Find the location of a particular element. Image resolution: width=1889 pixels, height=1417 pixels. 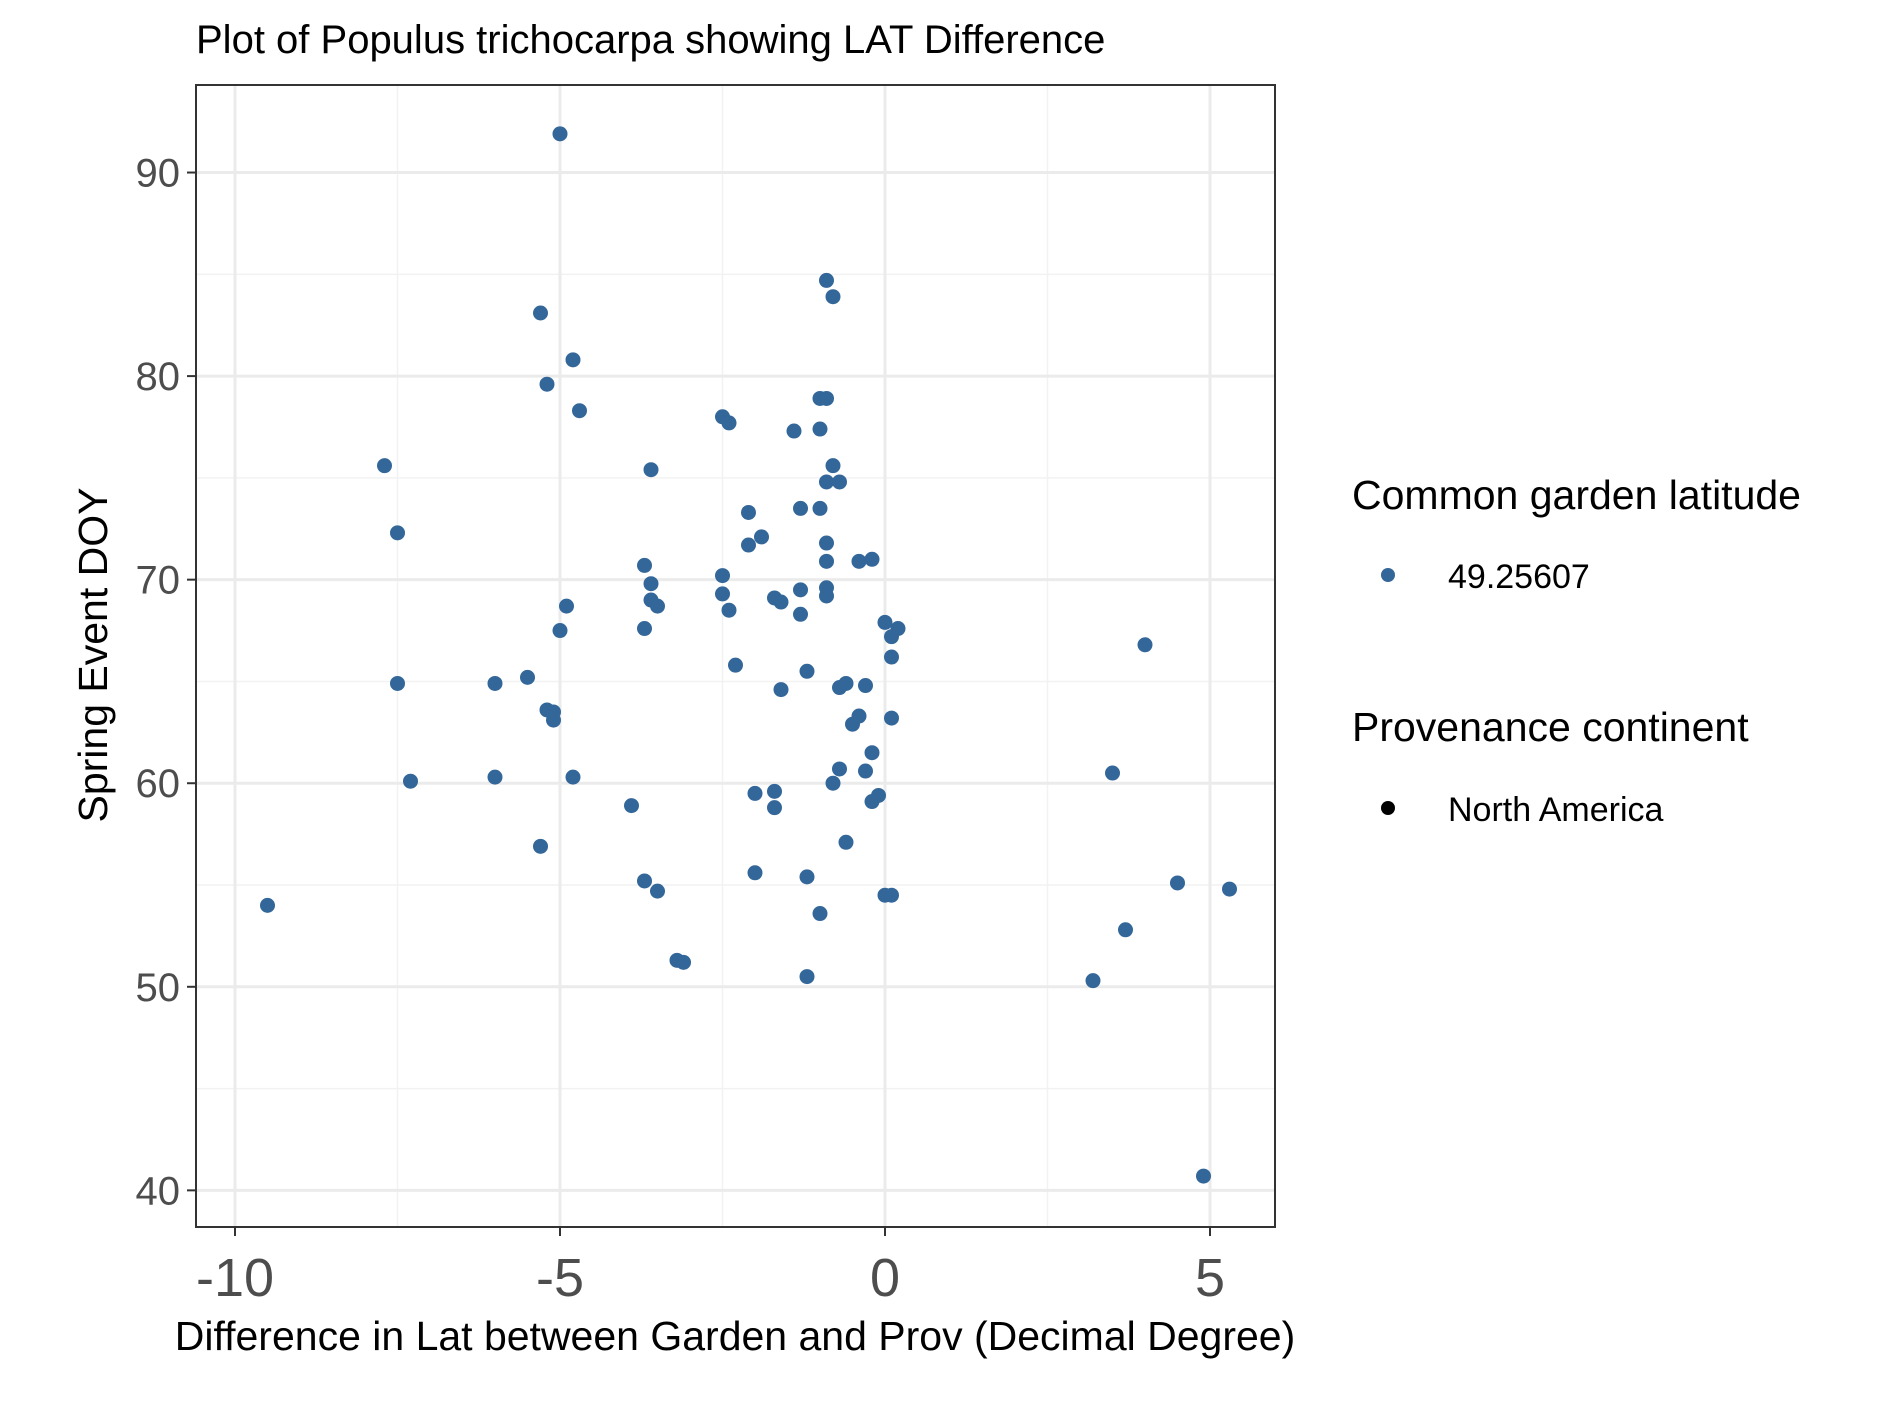

y-tick-label: 90 is located at coordinates (158, 174).